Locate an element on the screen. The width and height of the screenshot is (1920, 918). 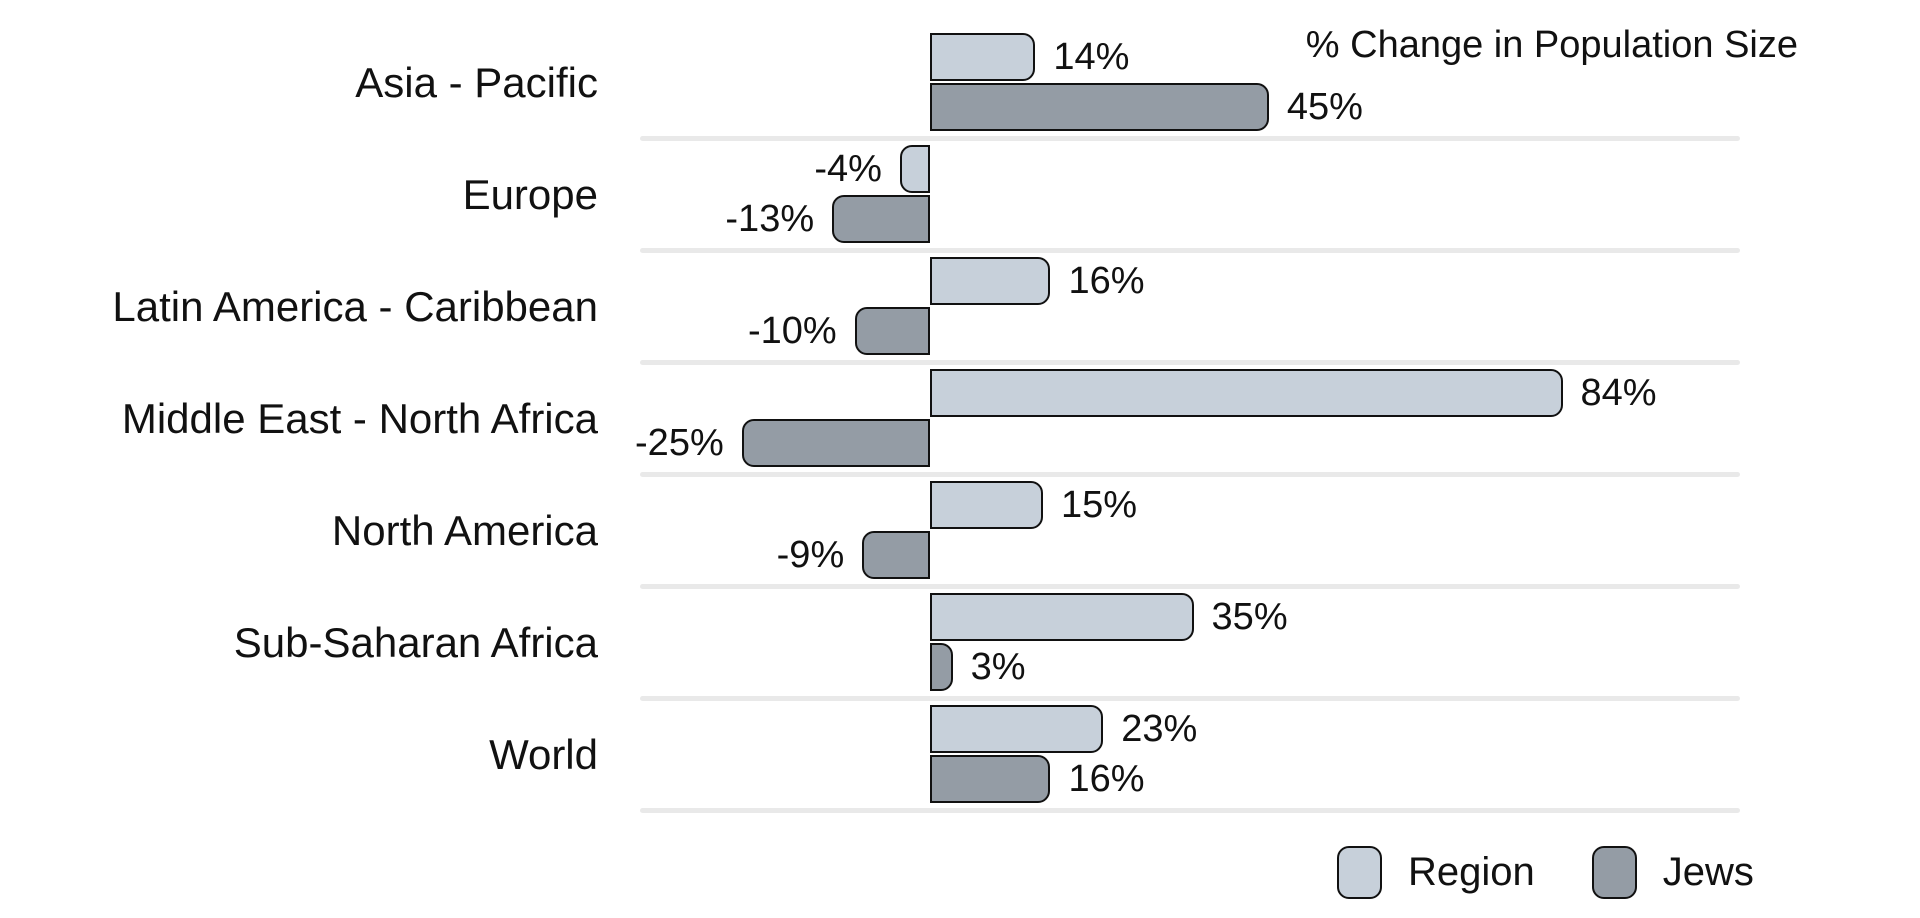
legend-label-jews: Jews is located at coordinates (1708, 872).